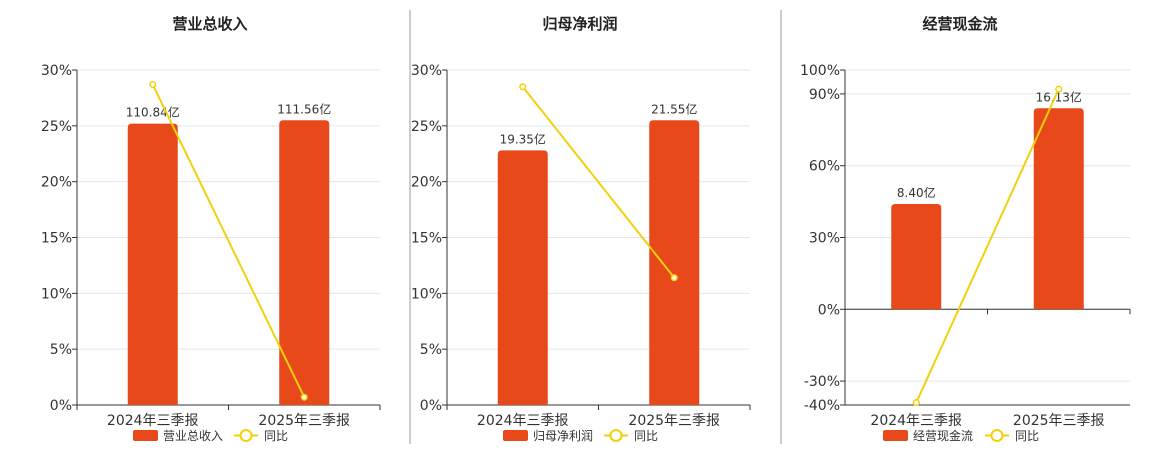 The height and width of the screenshot is (450, 1160). Describe the element at coordinates (822, 382) in the screenshot. I see `y-tick-label: -30%` at that location.